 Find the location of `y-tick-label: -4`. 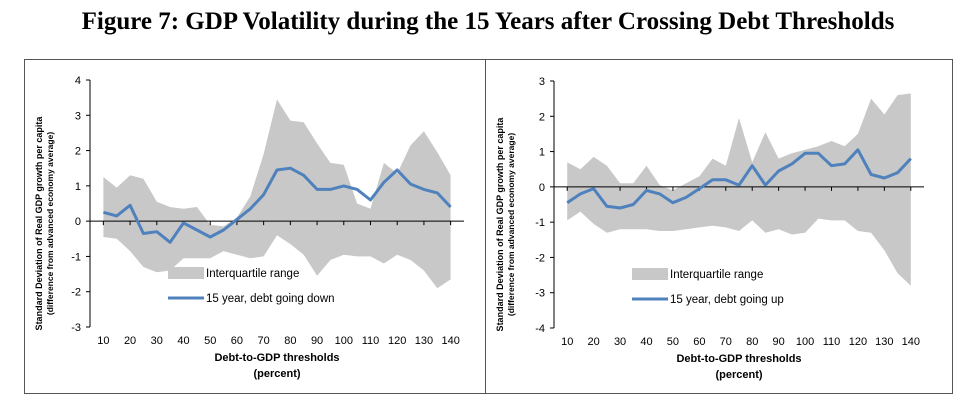

y-tick-label: -4 is located at coordinates (540, 329).